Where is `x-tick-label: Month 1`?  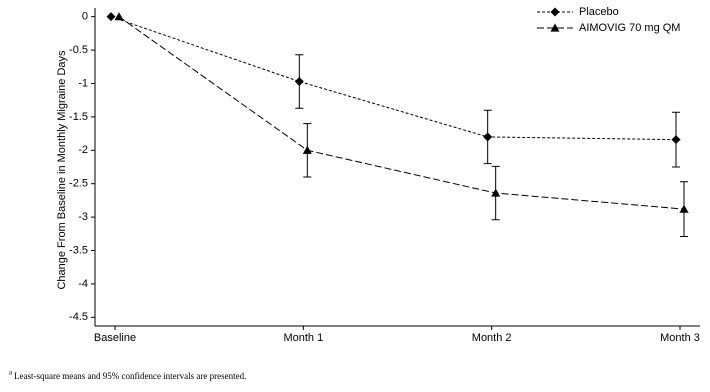
x-tick-label: Month 1 is located at coordinates (303, 338).